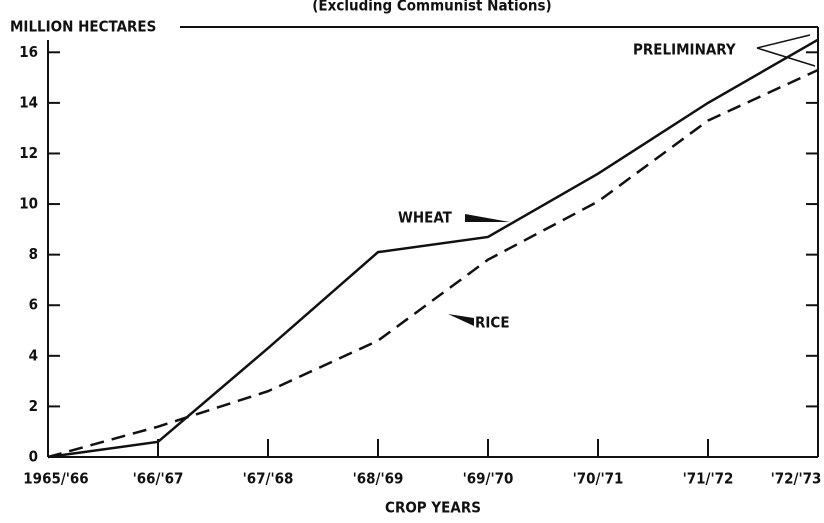 The height and width of the screenshot is (523, 824). What do you see at coordinates (431, 7) in the screenshot?
I see `chart-title: (Excluding Communist Nations)` at bounding box center [431, 7].